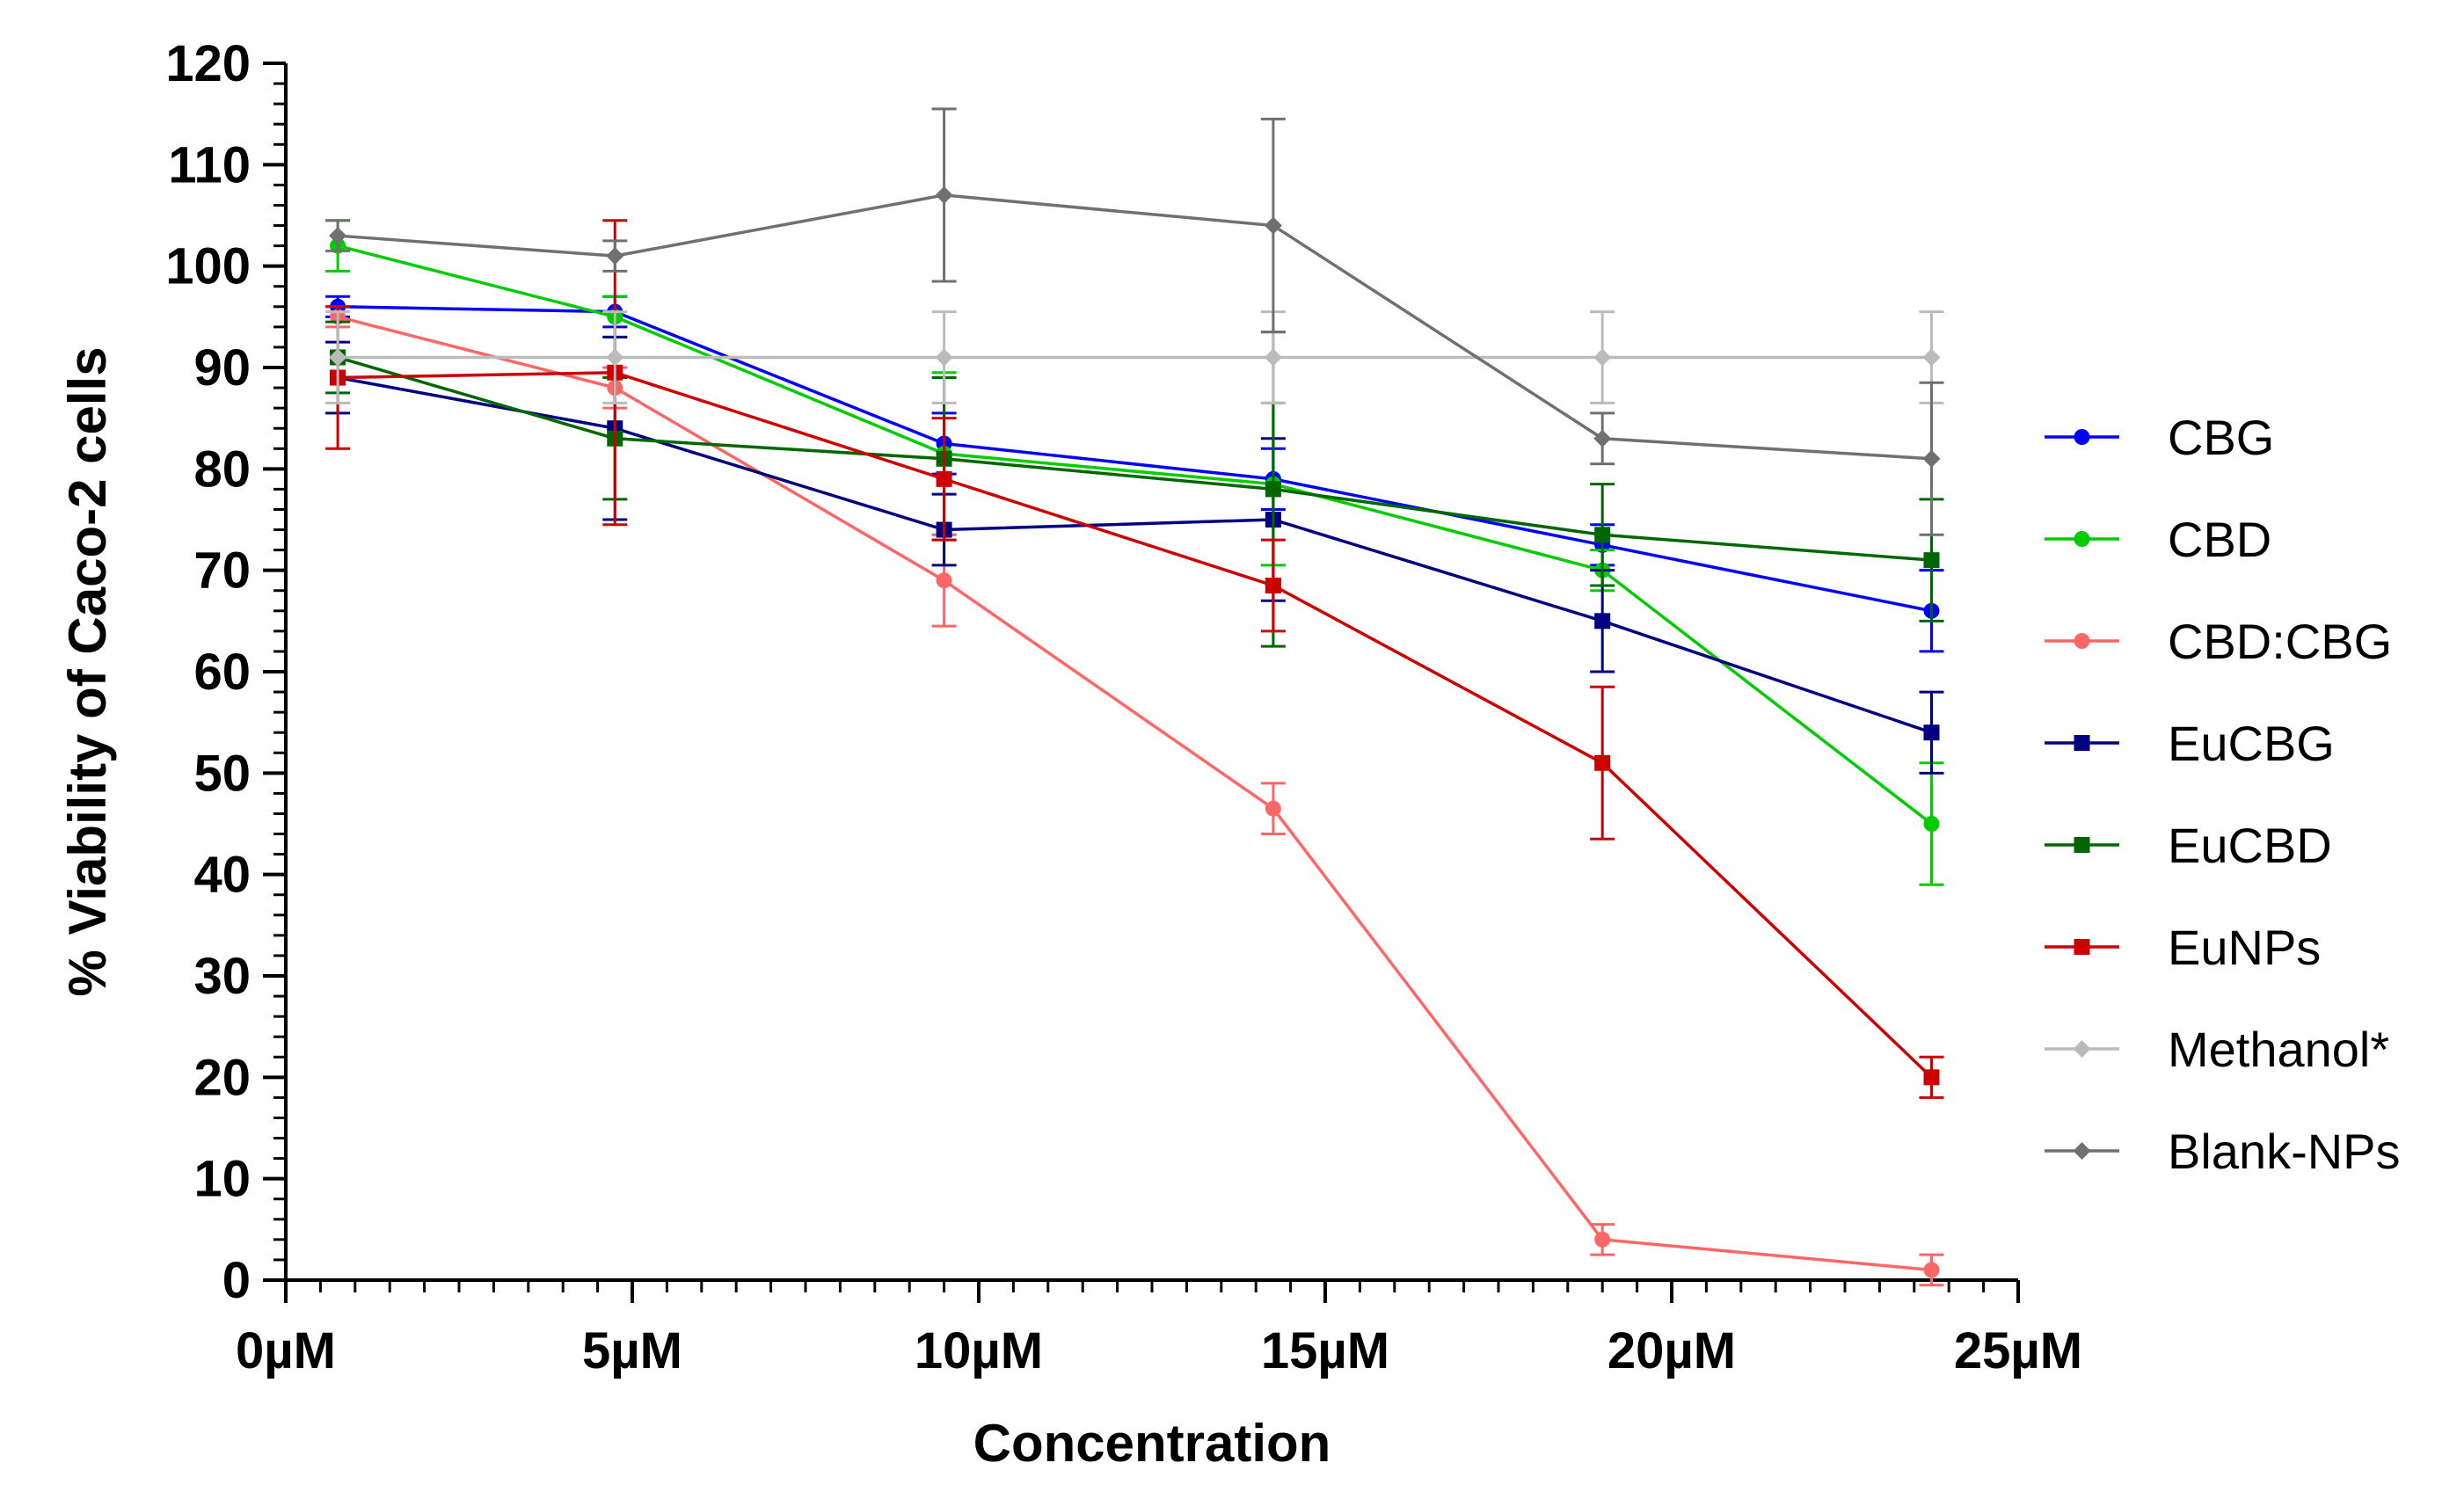  I want to click on legend-entry: EuCBG, so click(2190, 743).